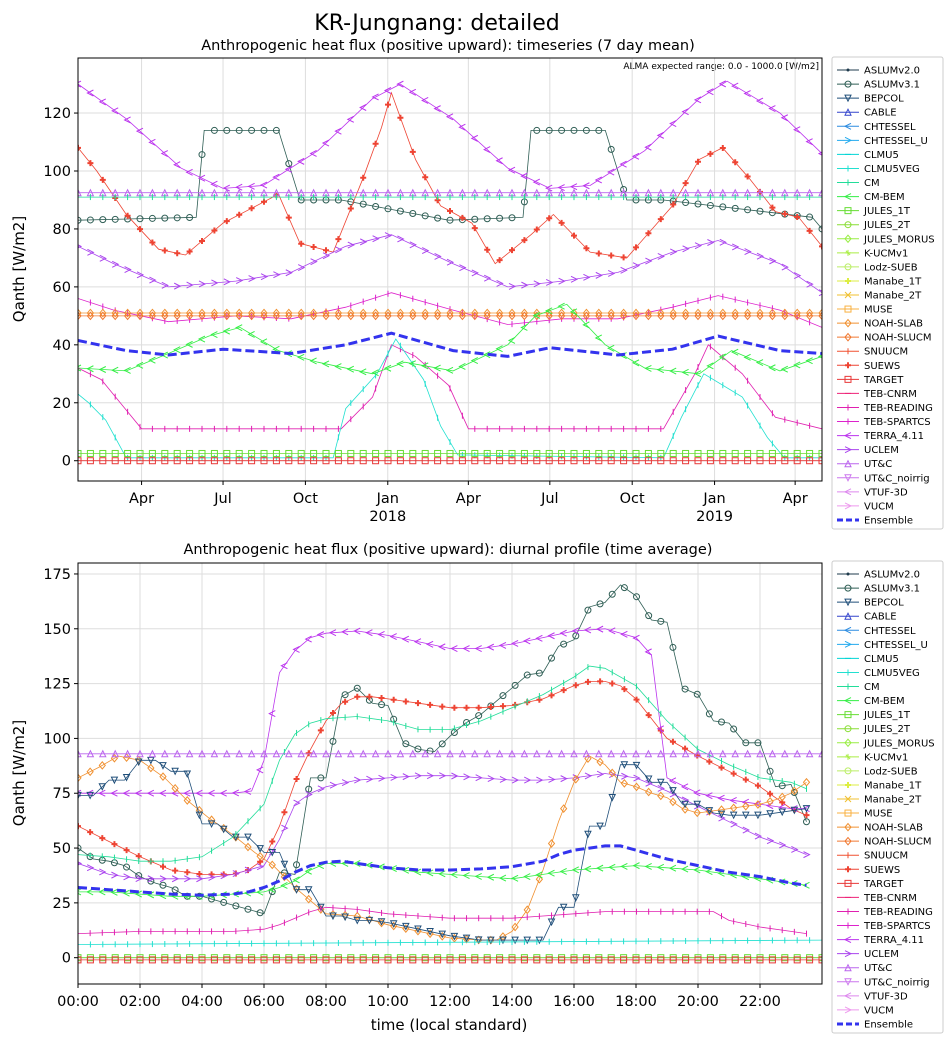 This screenshot has width=951, height=1045. What do you see at coordinates (436, 23) in the screenshot?
I see `figure-title: KR-Jungnang: detailed` at bounding box center [436, 23].